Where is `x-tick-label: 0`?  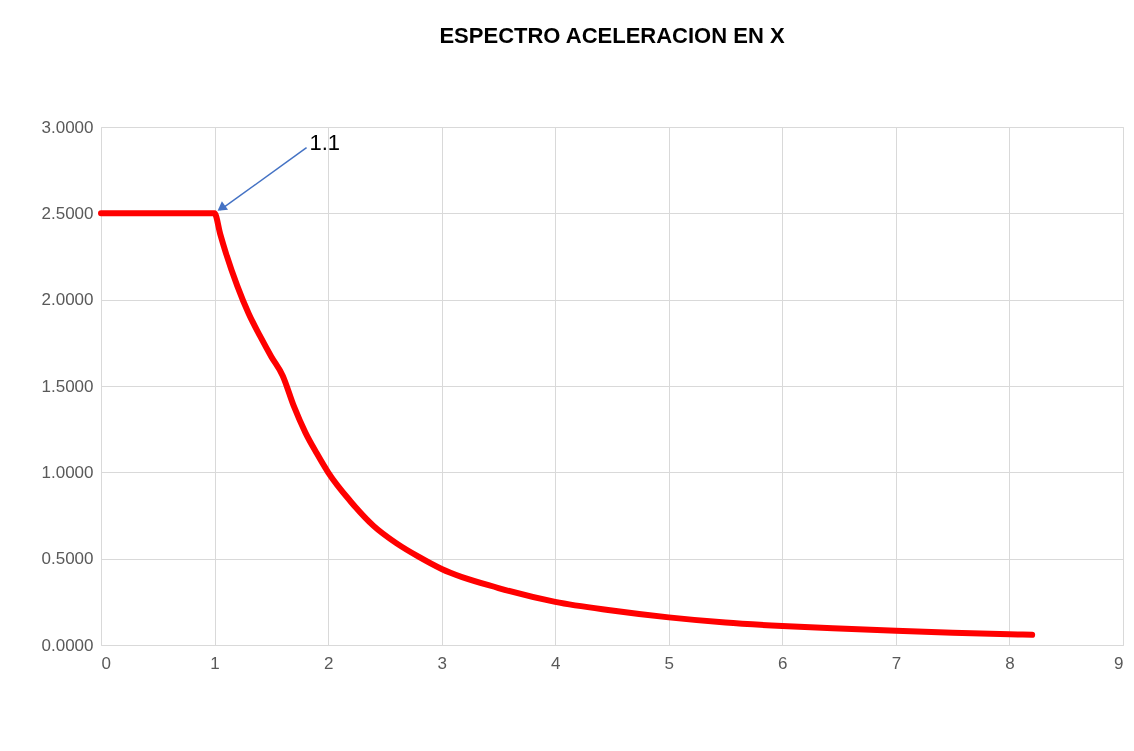
x-tick-label: 0 is located at coordinates (106, 663).